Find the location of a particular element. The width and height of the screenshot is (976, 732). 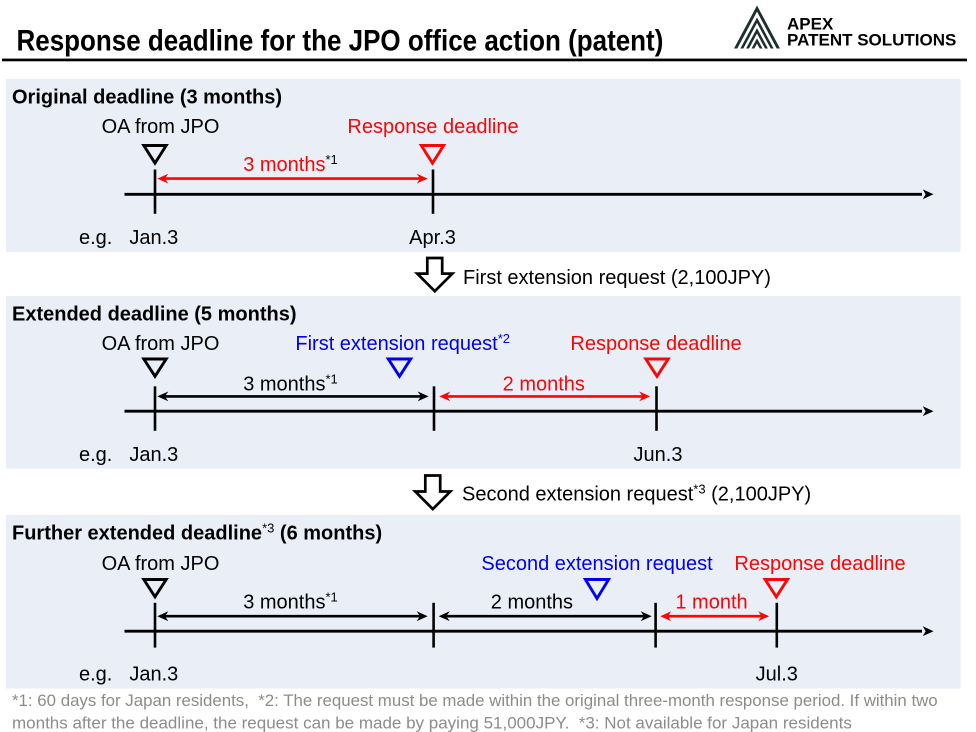

svg-text: Second extension request is located at coordinates (597, 564).